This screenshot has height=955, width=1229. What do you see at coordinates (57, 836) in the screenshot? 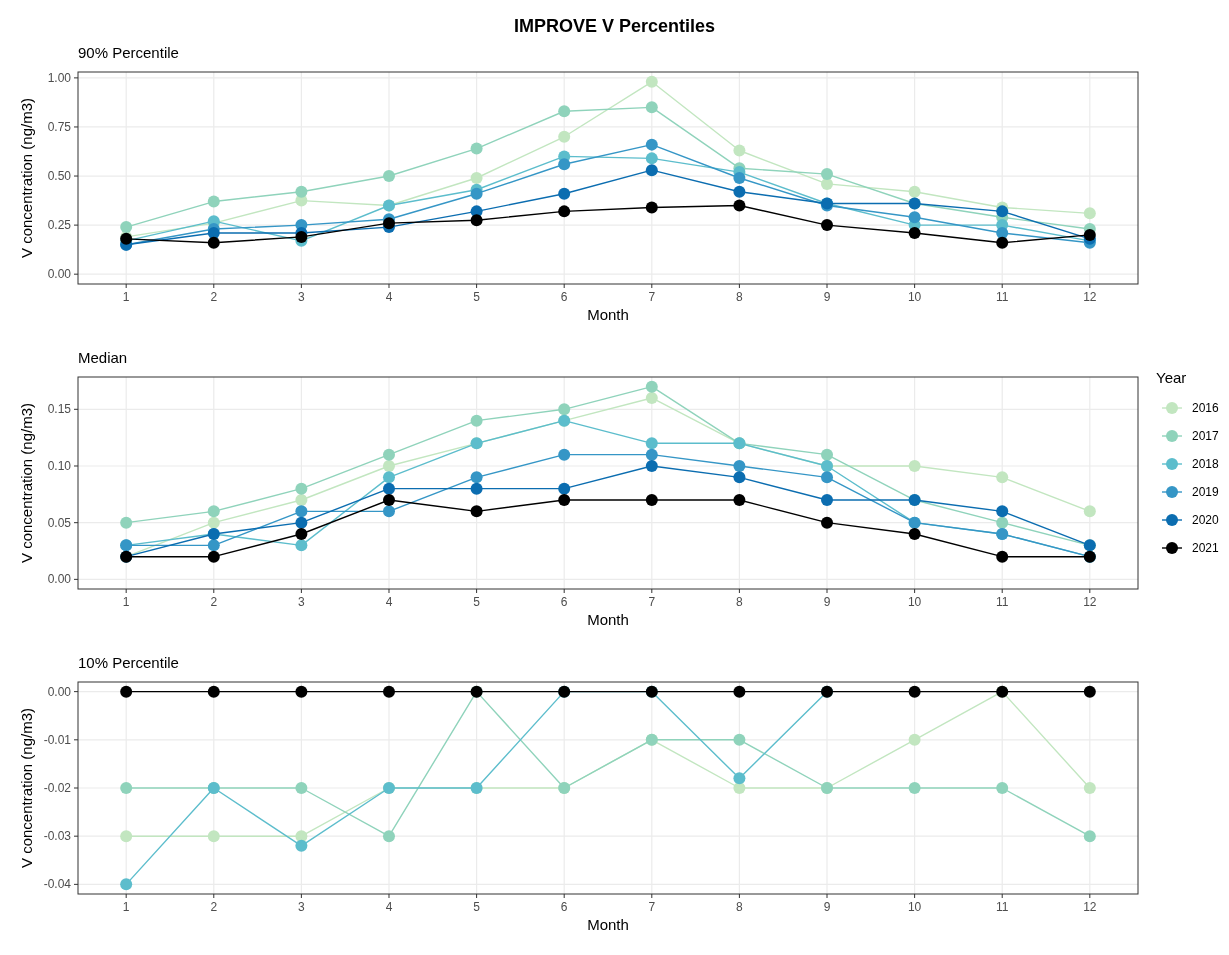
I see `y-tick-label: -0.03` at bounding box center [57, 836].